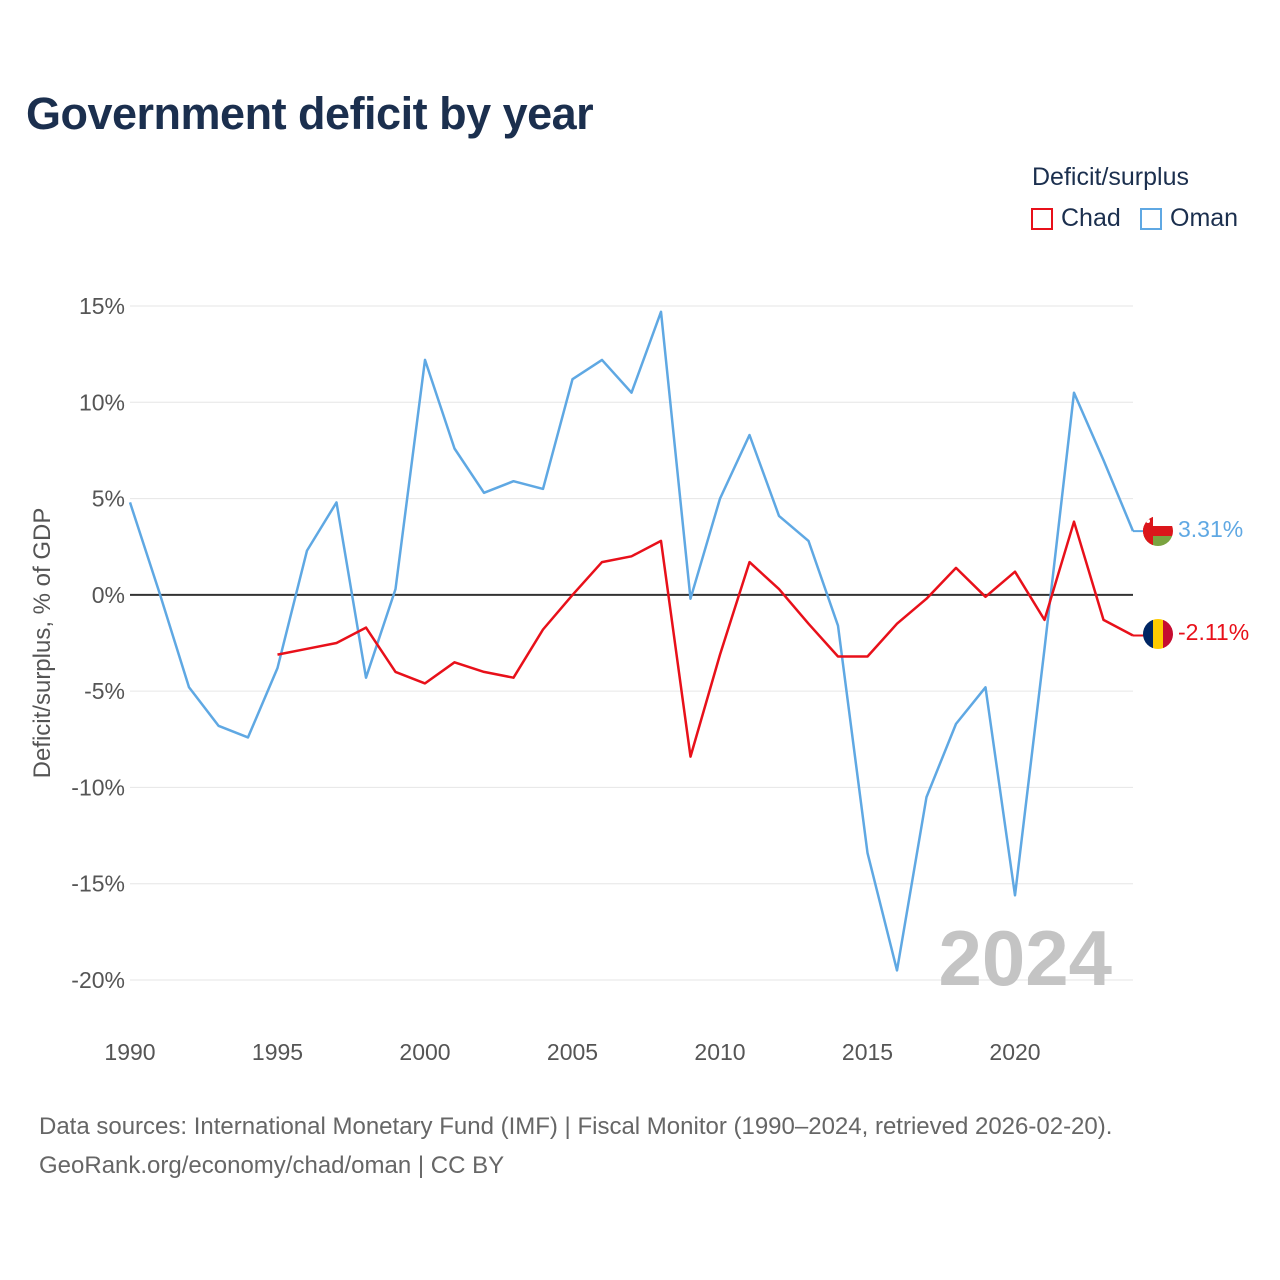 The image size is (1280, 1280). Describe the element at coordinates (108, 499) in the screenshot. I see `y-tick-label: 5%` at that location.